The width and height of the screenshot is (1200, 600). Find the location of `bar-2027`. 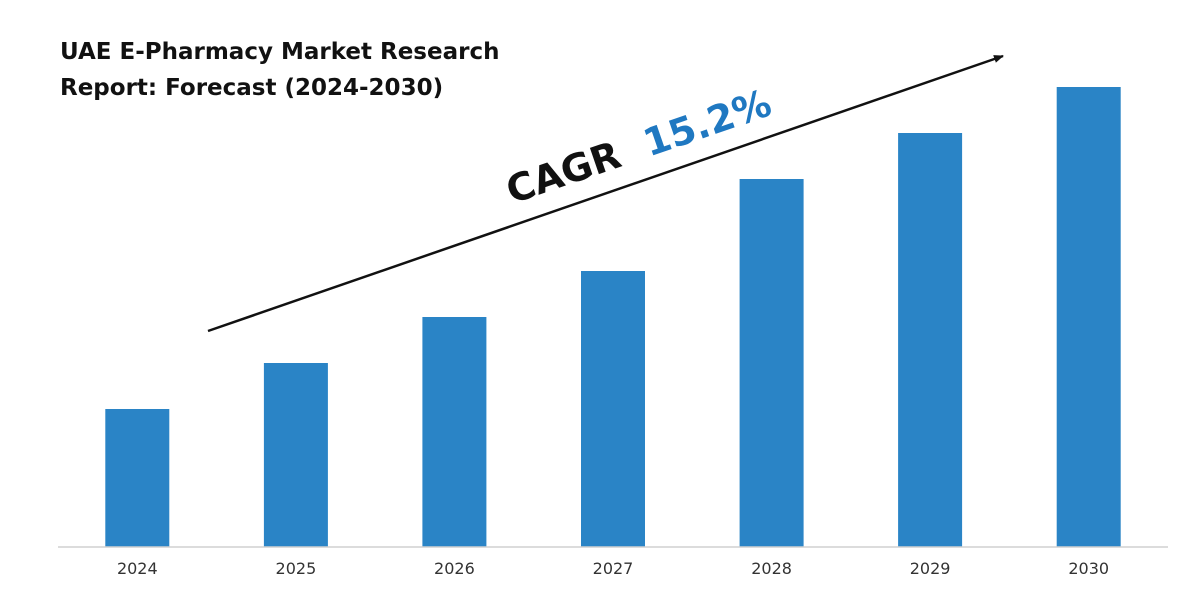

bar-2027 is located at coordinates (613, 409).